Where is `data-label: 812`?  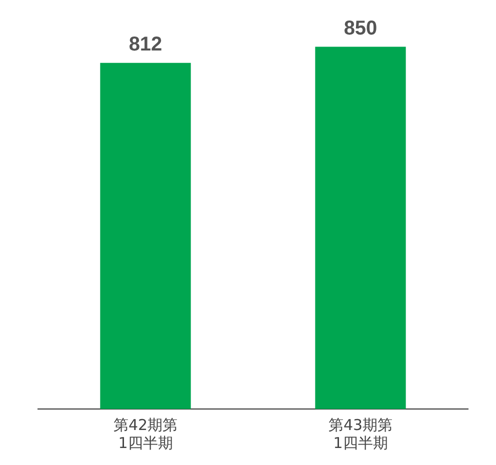
data-label: 812 is located at coordinates (145, 45).